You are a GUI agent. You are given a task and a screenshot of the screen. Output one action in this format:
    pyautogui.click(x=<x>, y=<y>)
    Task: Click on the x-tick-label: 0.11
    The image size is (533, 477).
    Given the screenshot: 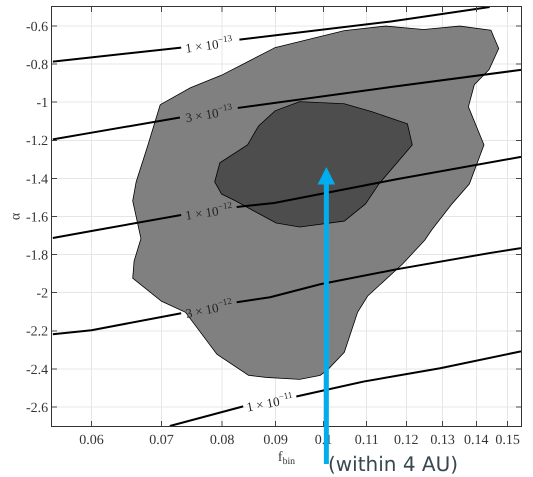 What is the action you would take?
    pyautogui.click(x=366, y=440)
    